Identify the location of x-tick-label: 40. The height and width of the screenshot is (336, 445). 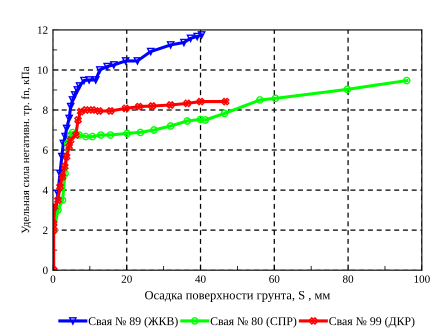
(200, 279).